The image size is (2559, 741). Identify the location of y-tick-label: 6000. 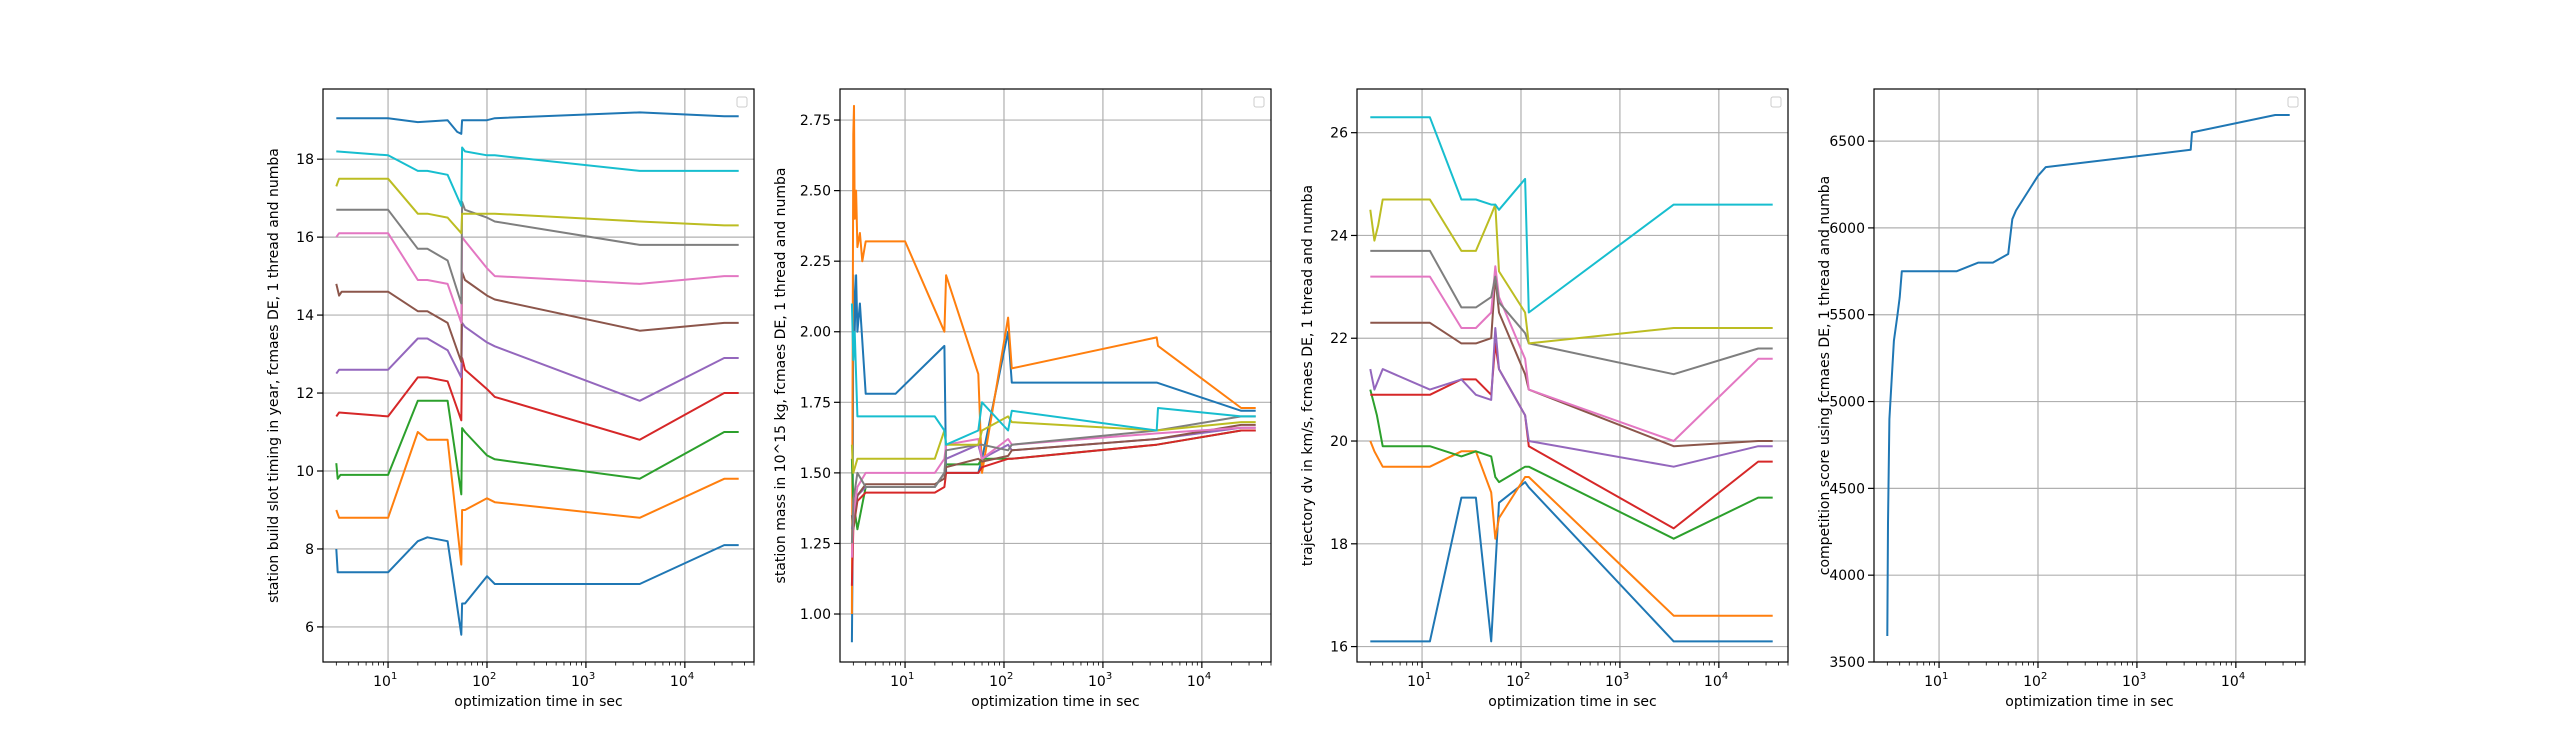
(1847, 229).